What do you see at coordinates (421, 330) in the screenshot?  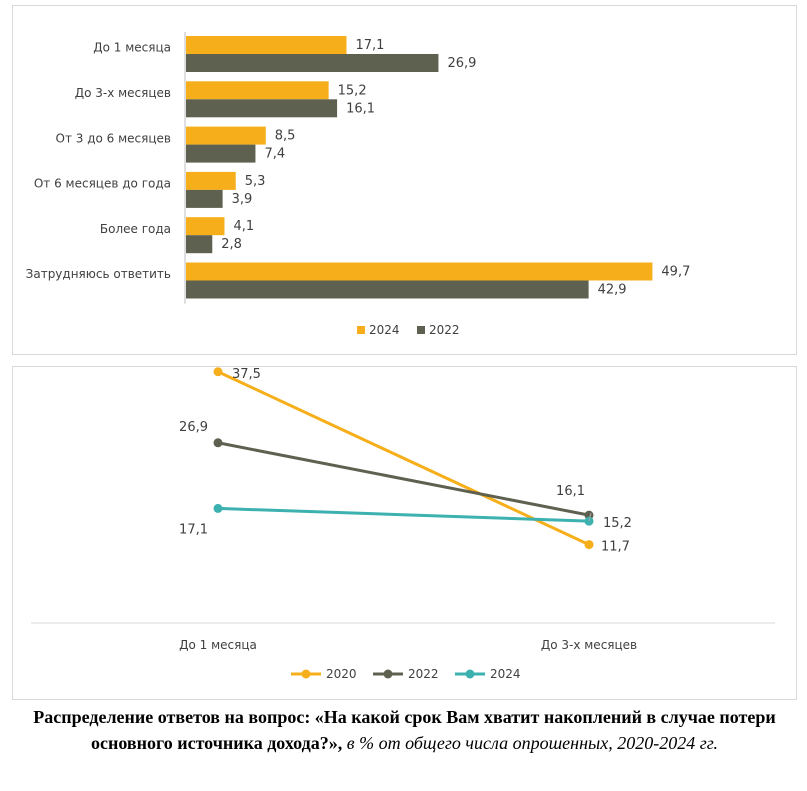 I see `legend-swatch-2022` at bounding box center [421, 330].